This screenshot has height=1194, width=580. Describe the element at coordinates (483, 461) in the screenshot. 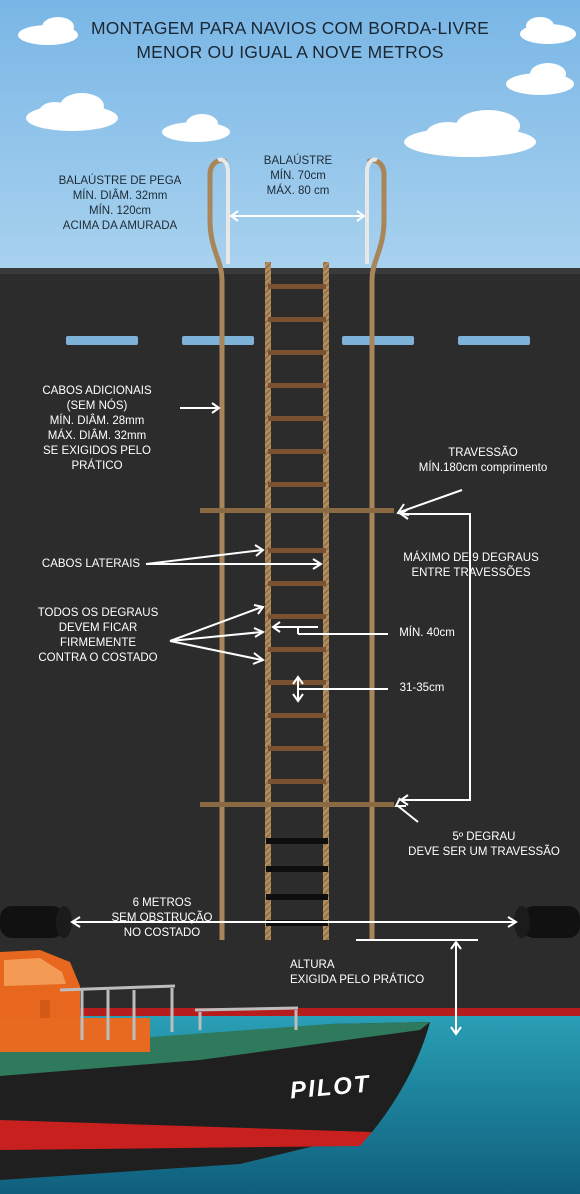

I see `label-spreader: TRAVESSÃO MÍN.180cm comprimento` at that location.